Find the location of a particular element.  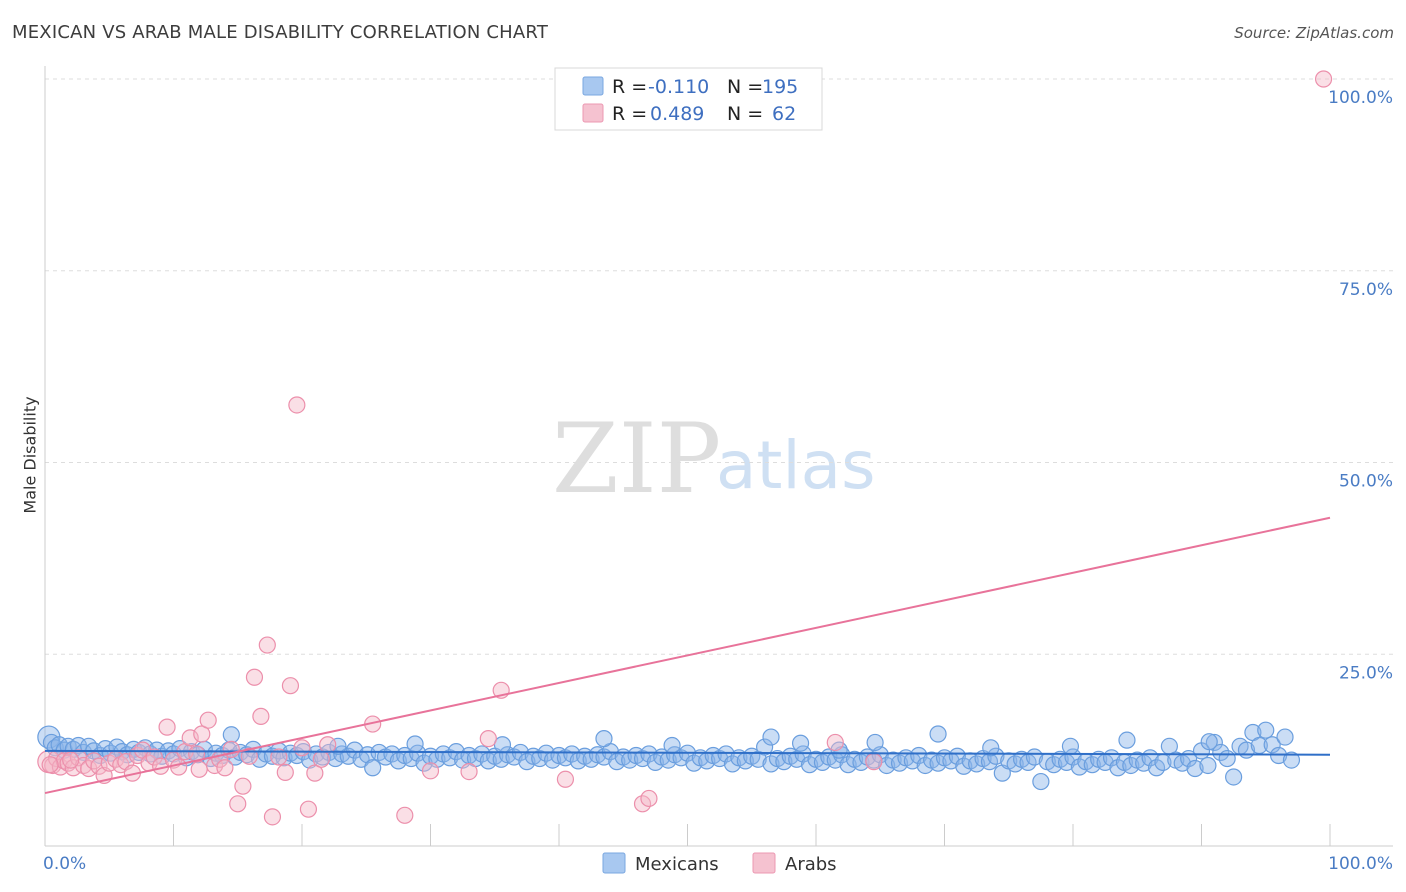

mexicans-trend-line is located at coordinates (687, 752).